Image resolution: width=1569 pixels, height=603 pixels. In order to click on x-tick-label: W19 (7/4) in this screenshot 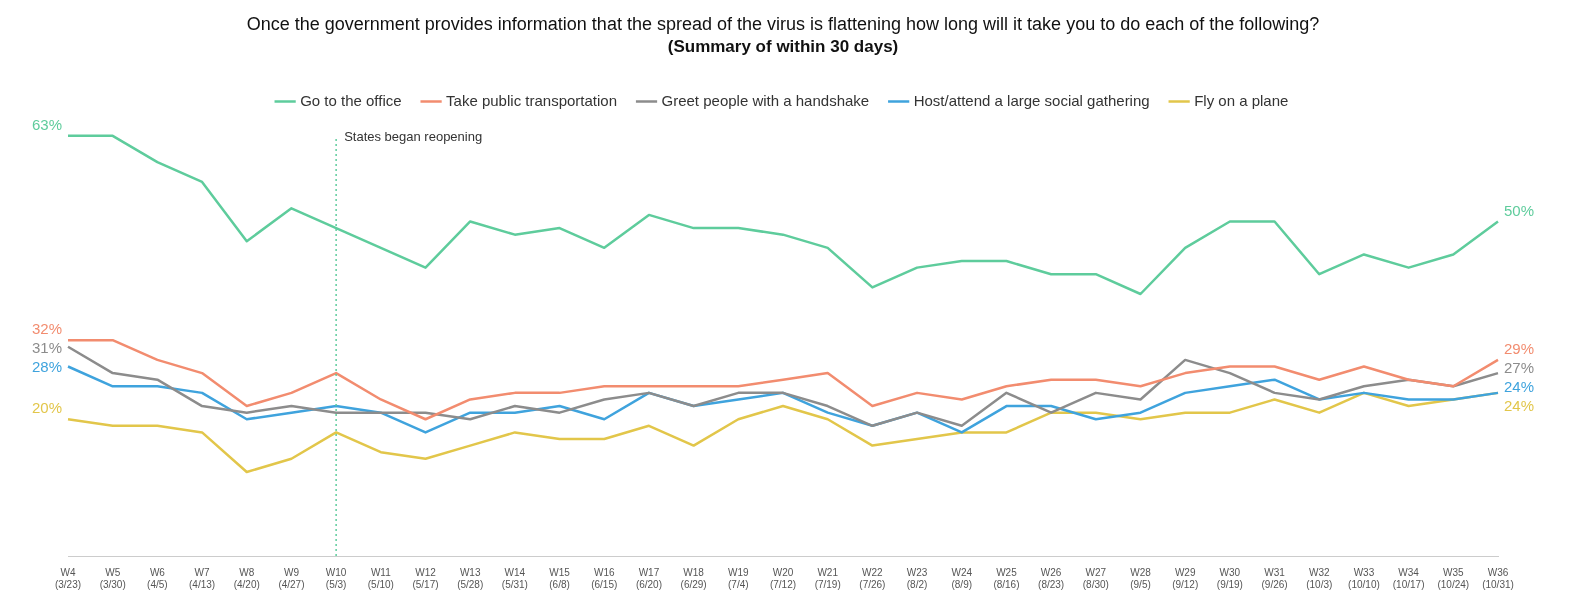, I will do `click(739, 578)`.